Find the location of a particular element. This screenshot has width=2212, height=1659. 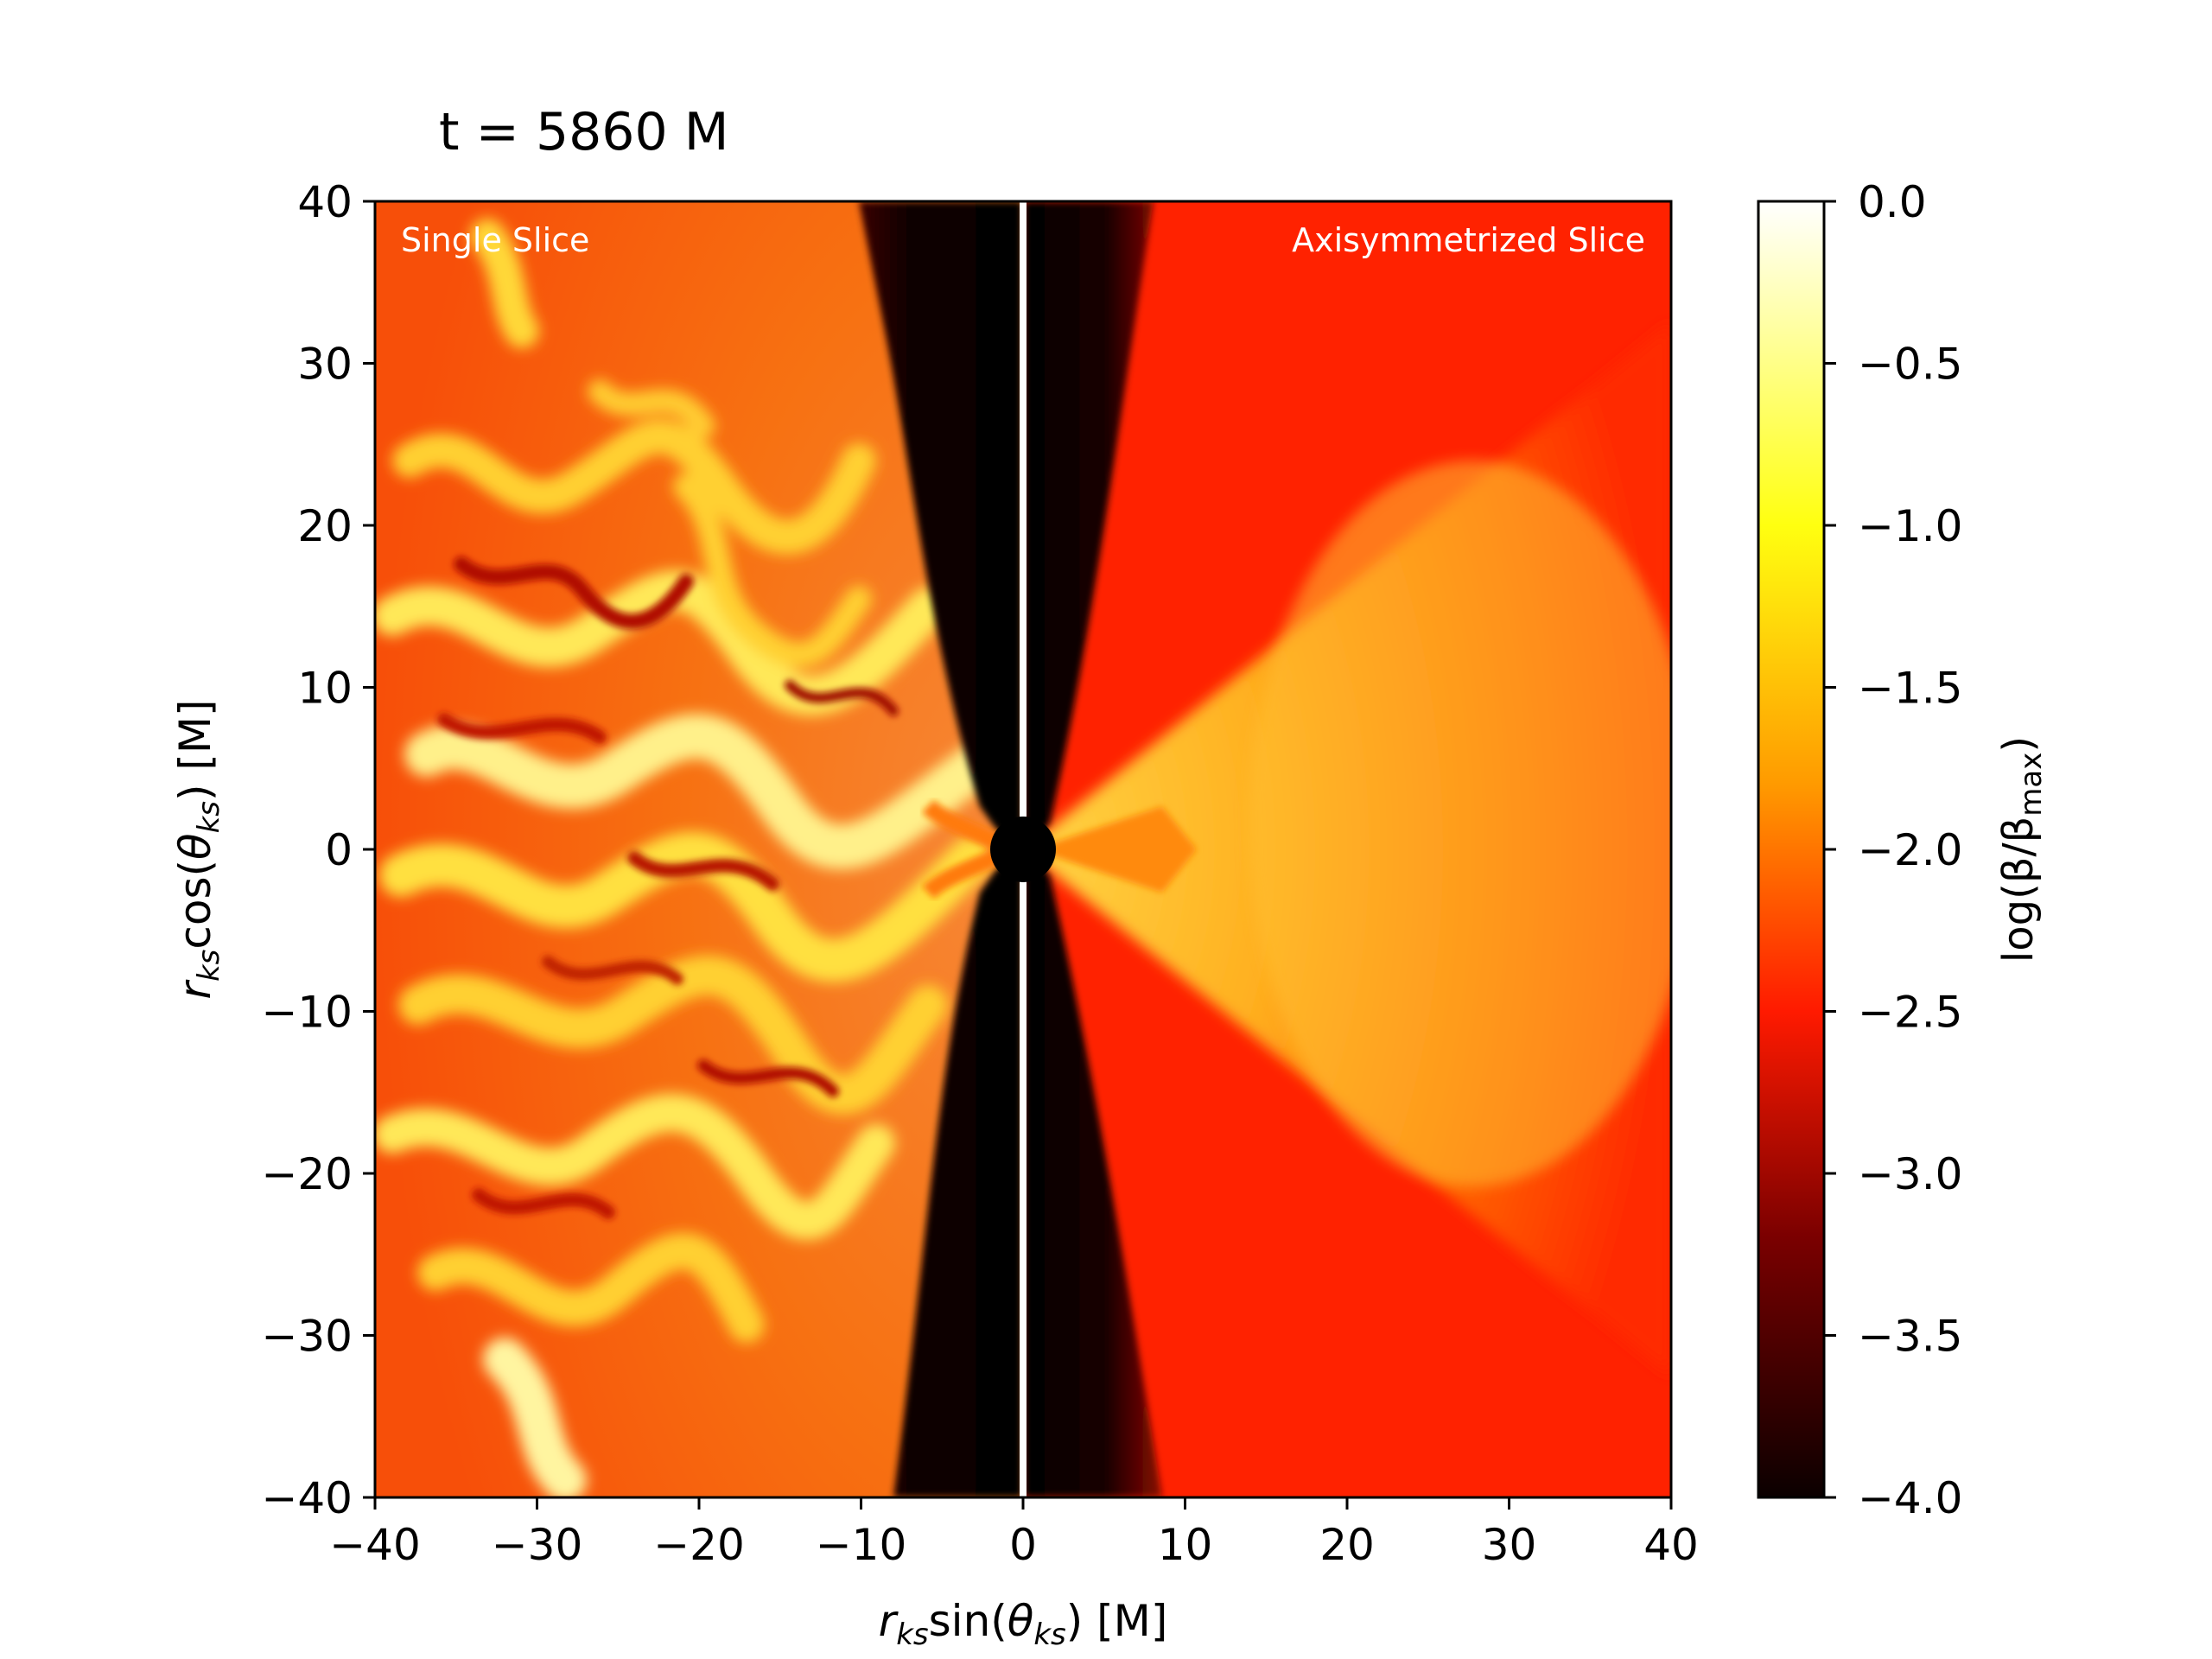

colorbar-tick-label: 0.0 is located at coordinates (1892, 202).